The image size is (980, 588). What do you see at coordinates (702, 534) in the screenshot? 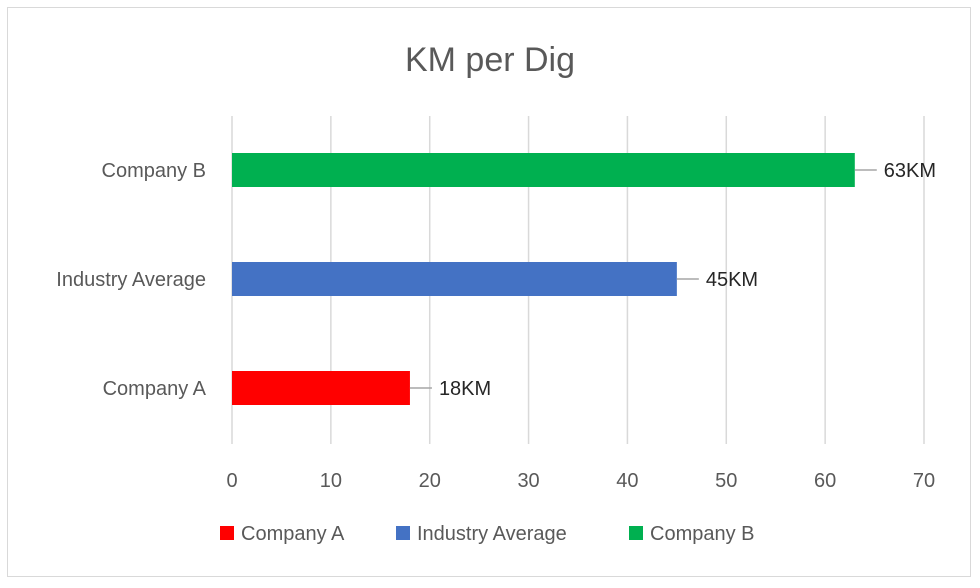
I see `legend-label: Company B` at bounding box center [702, 534].